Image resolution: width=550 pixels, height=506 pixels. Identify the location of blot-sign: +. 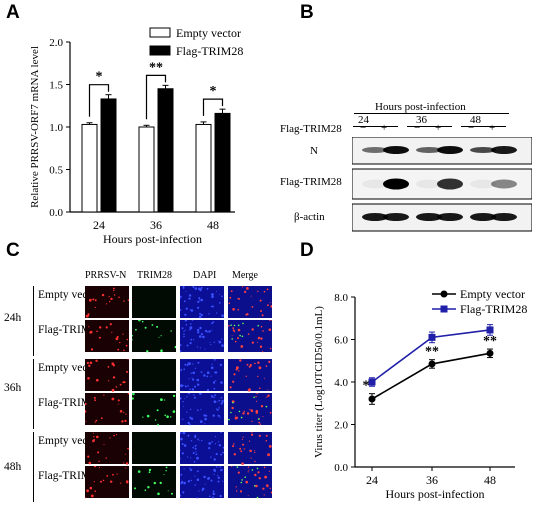
(384, 128).